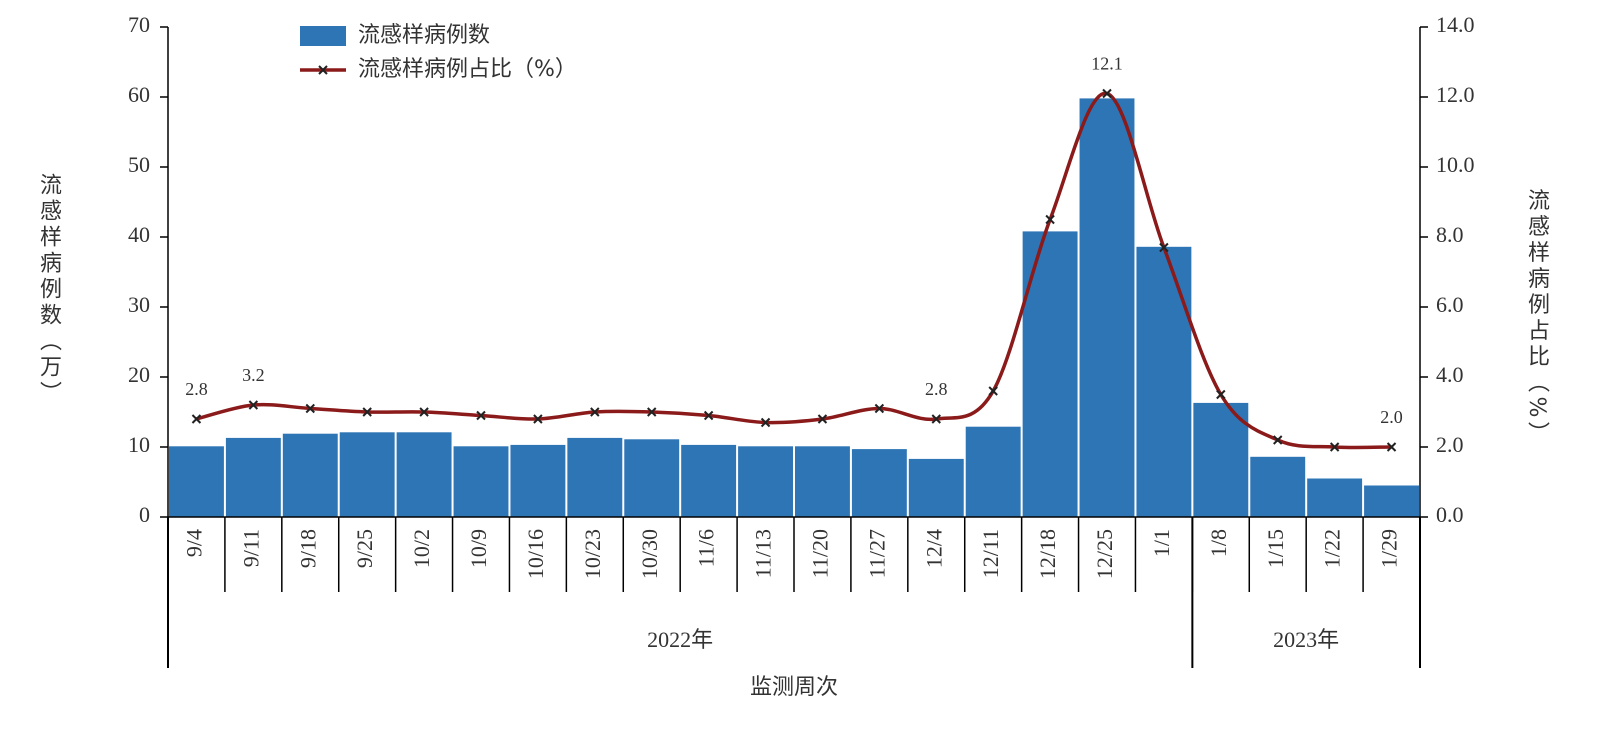  I want to click on x-tick-label: 9/18, so click(307, 548).